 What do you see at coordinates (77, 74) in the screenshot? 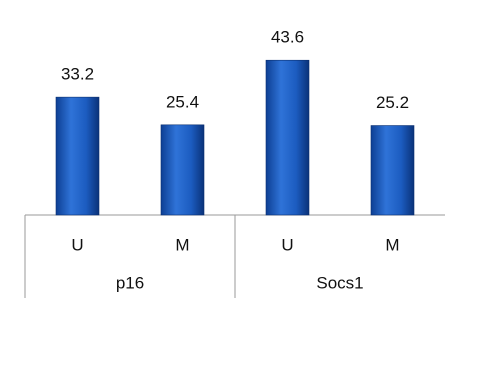
I see `data-label: 33.2` at bounding box center [77, 74].